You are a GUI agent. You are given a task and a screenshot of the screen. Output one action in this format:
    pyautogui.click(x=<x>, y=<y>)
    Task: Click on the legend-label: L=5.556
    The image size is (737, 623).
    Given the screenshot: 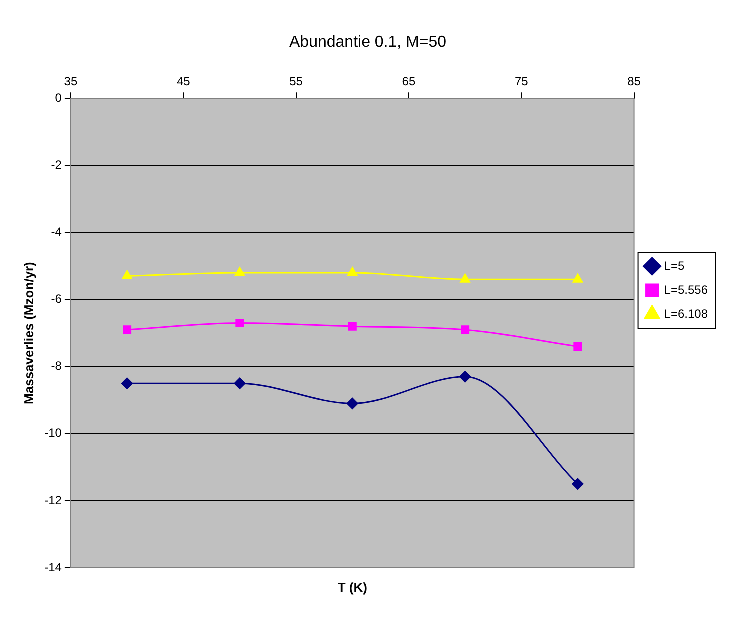 What is the action you would take?
    pyautogui.click(x=686, y=289)
    